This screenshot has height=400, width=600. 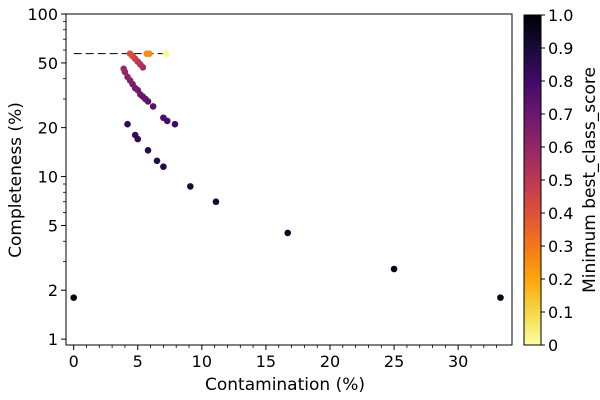 I want to click on colorbar-gradient, so click(x=532, y=180).